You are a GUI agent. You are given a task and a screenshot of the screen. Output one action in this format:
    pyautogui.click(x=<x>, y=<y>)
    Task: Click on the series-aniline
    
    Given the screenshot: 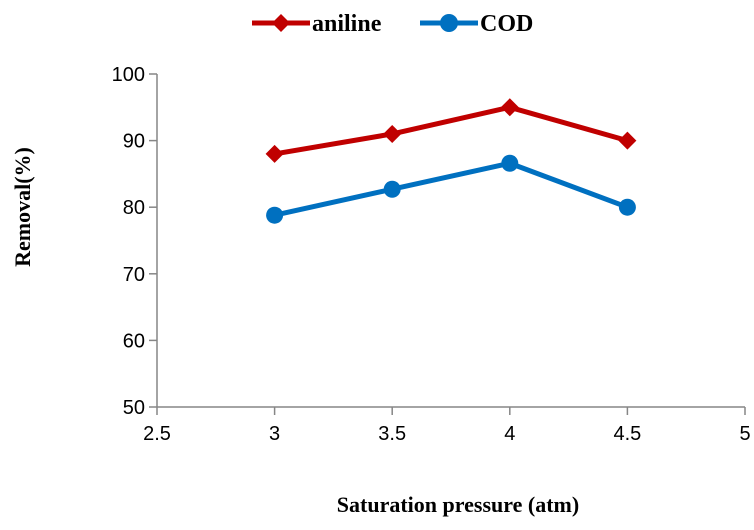 What is the action you would take?
    pyautogui.click(x=451, y=130)
    